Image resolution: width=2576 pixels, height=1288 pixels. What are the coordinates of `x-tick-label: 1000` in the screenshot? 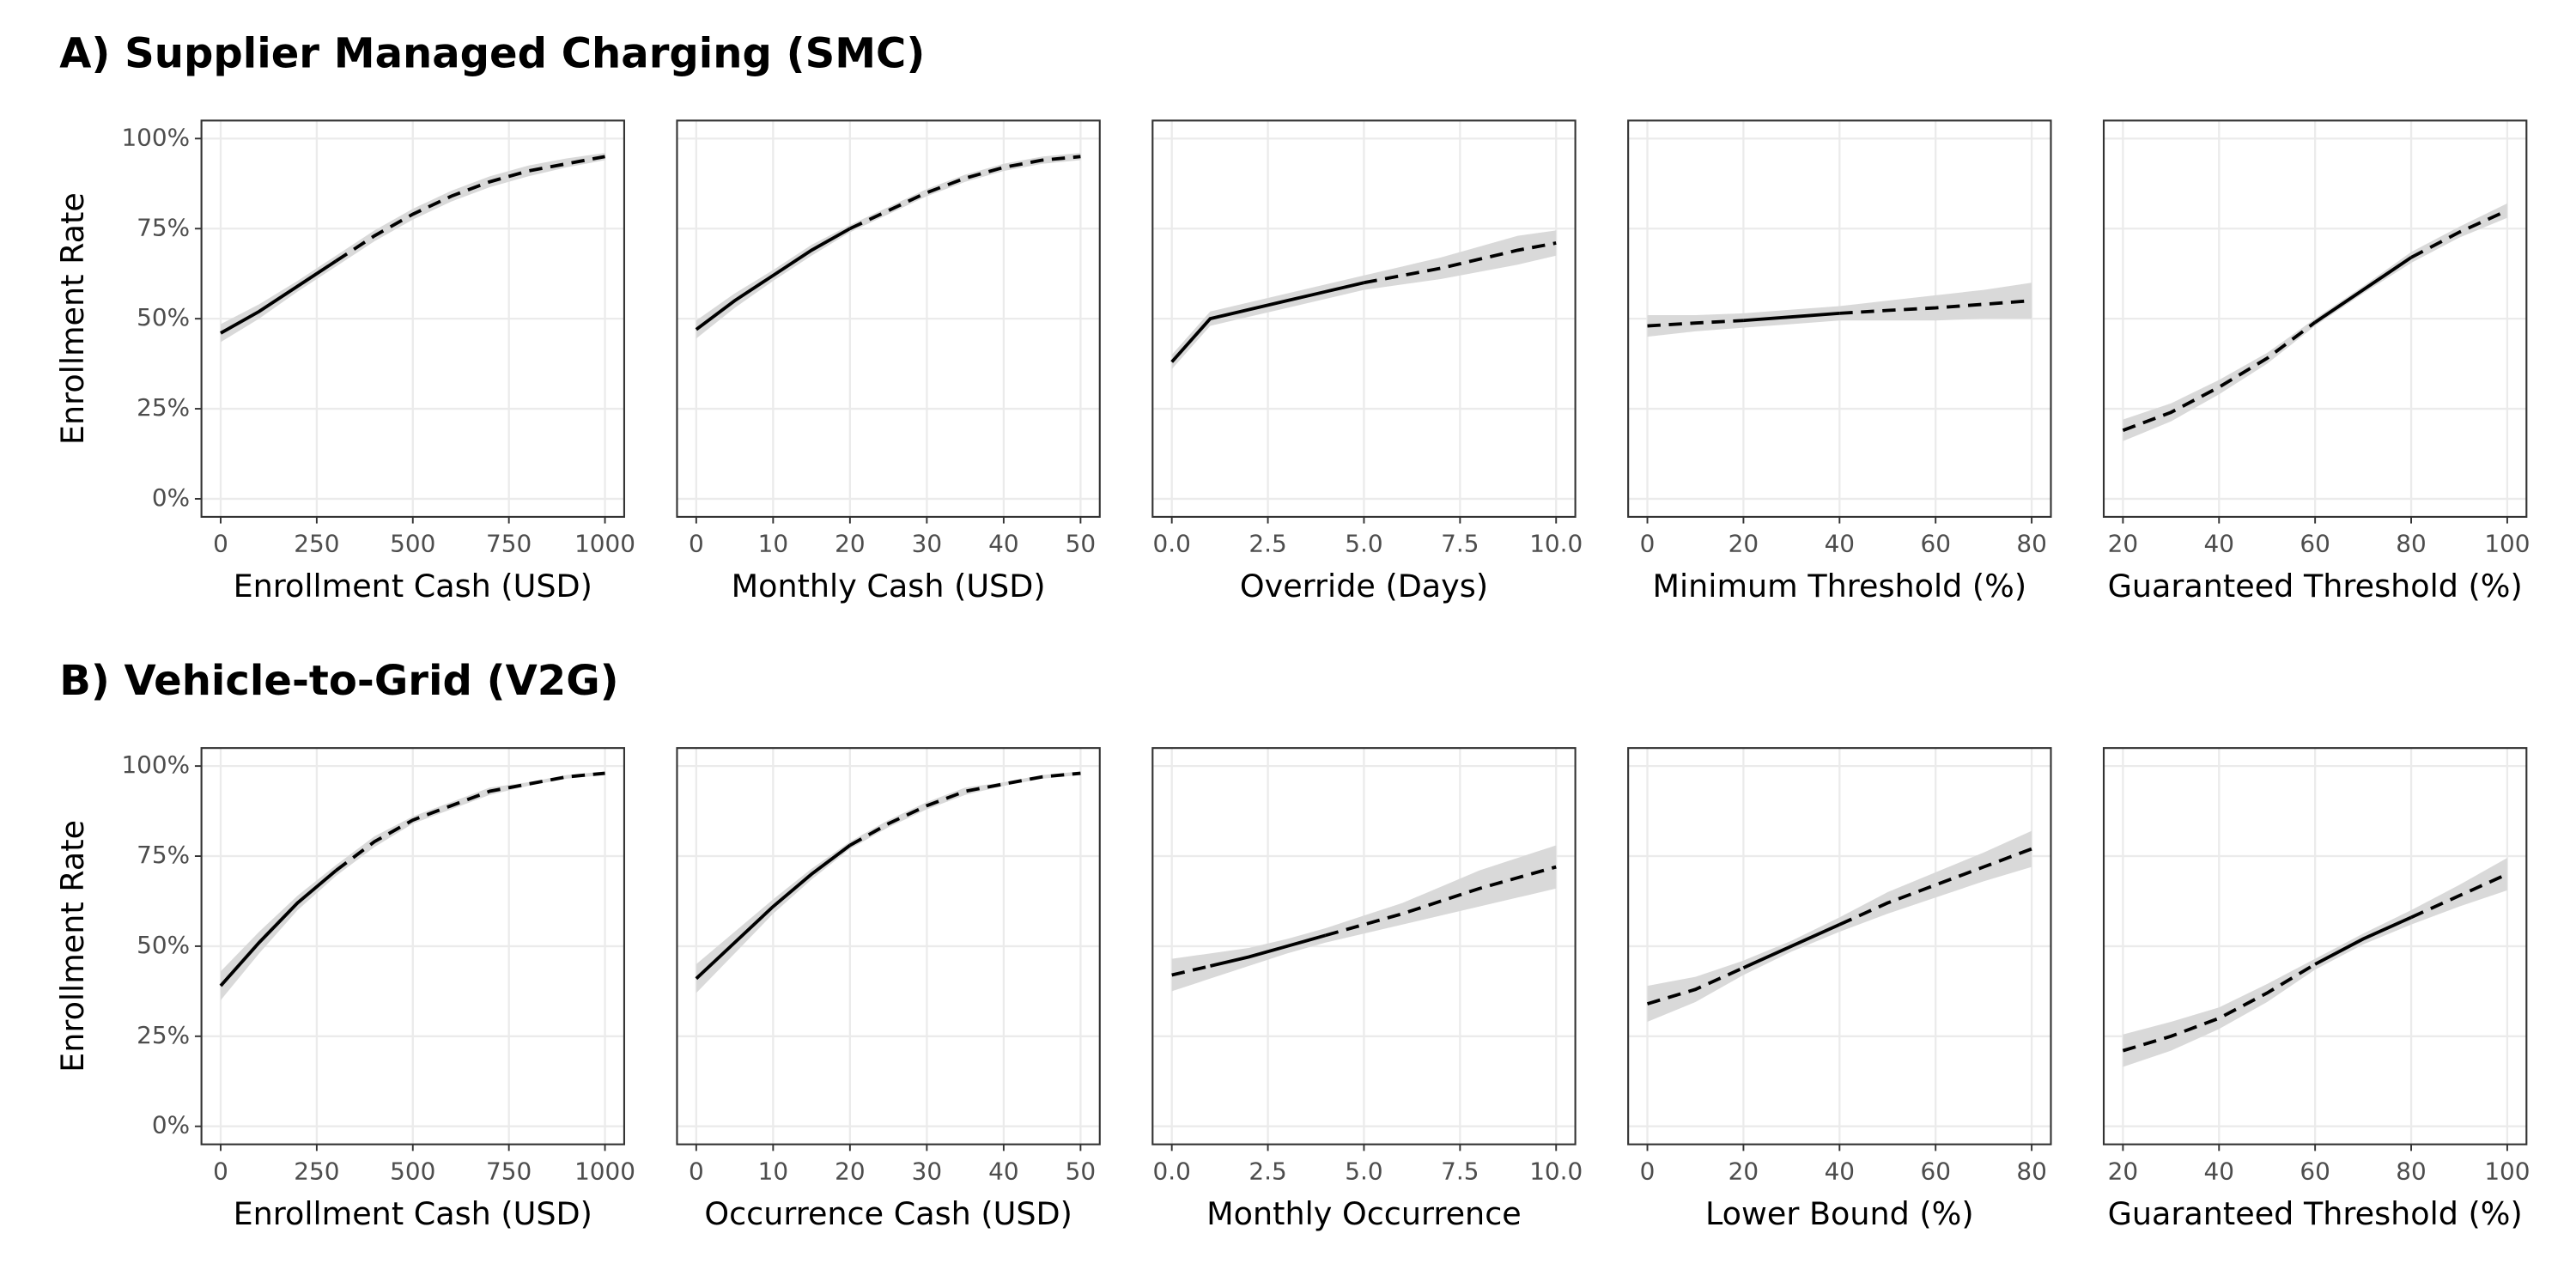 It's located at (605, 1171).